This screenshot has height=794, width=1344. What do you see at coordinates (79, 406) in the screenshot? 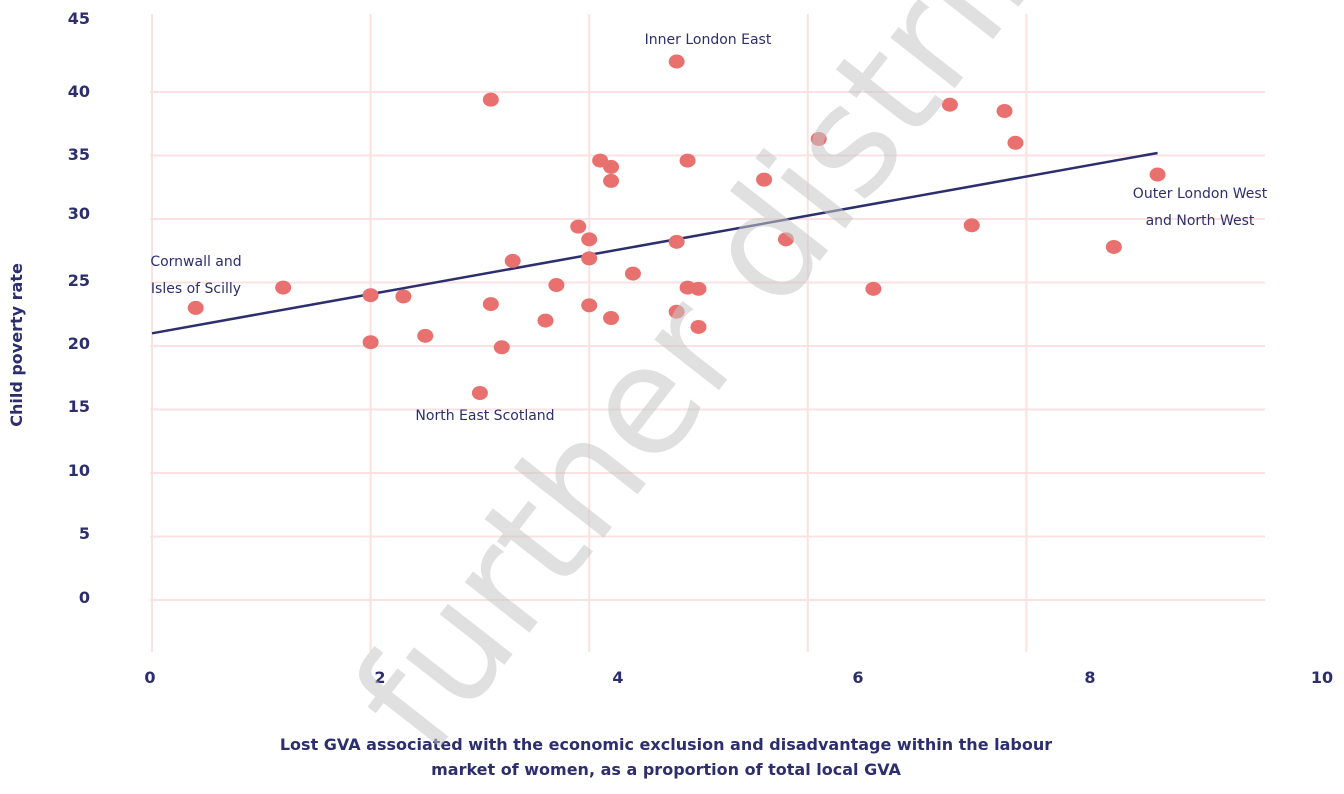
I see `y-tick-label: 15` at bounding box center [79, 406].